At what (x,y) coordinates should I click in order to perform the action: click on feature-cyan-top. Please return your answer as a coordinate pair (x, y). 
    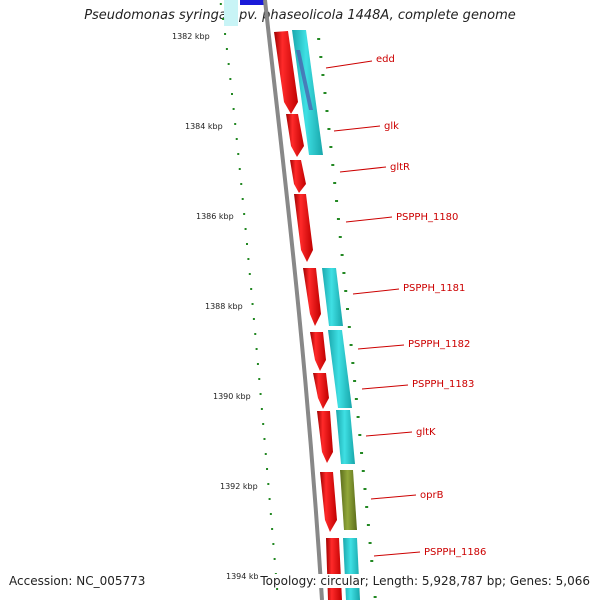
    Looking at the image, I should click on (231, 13).